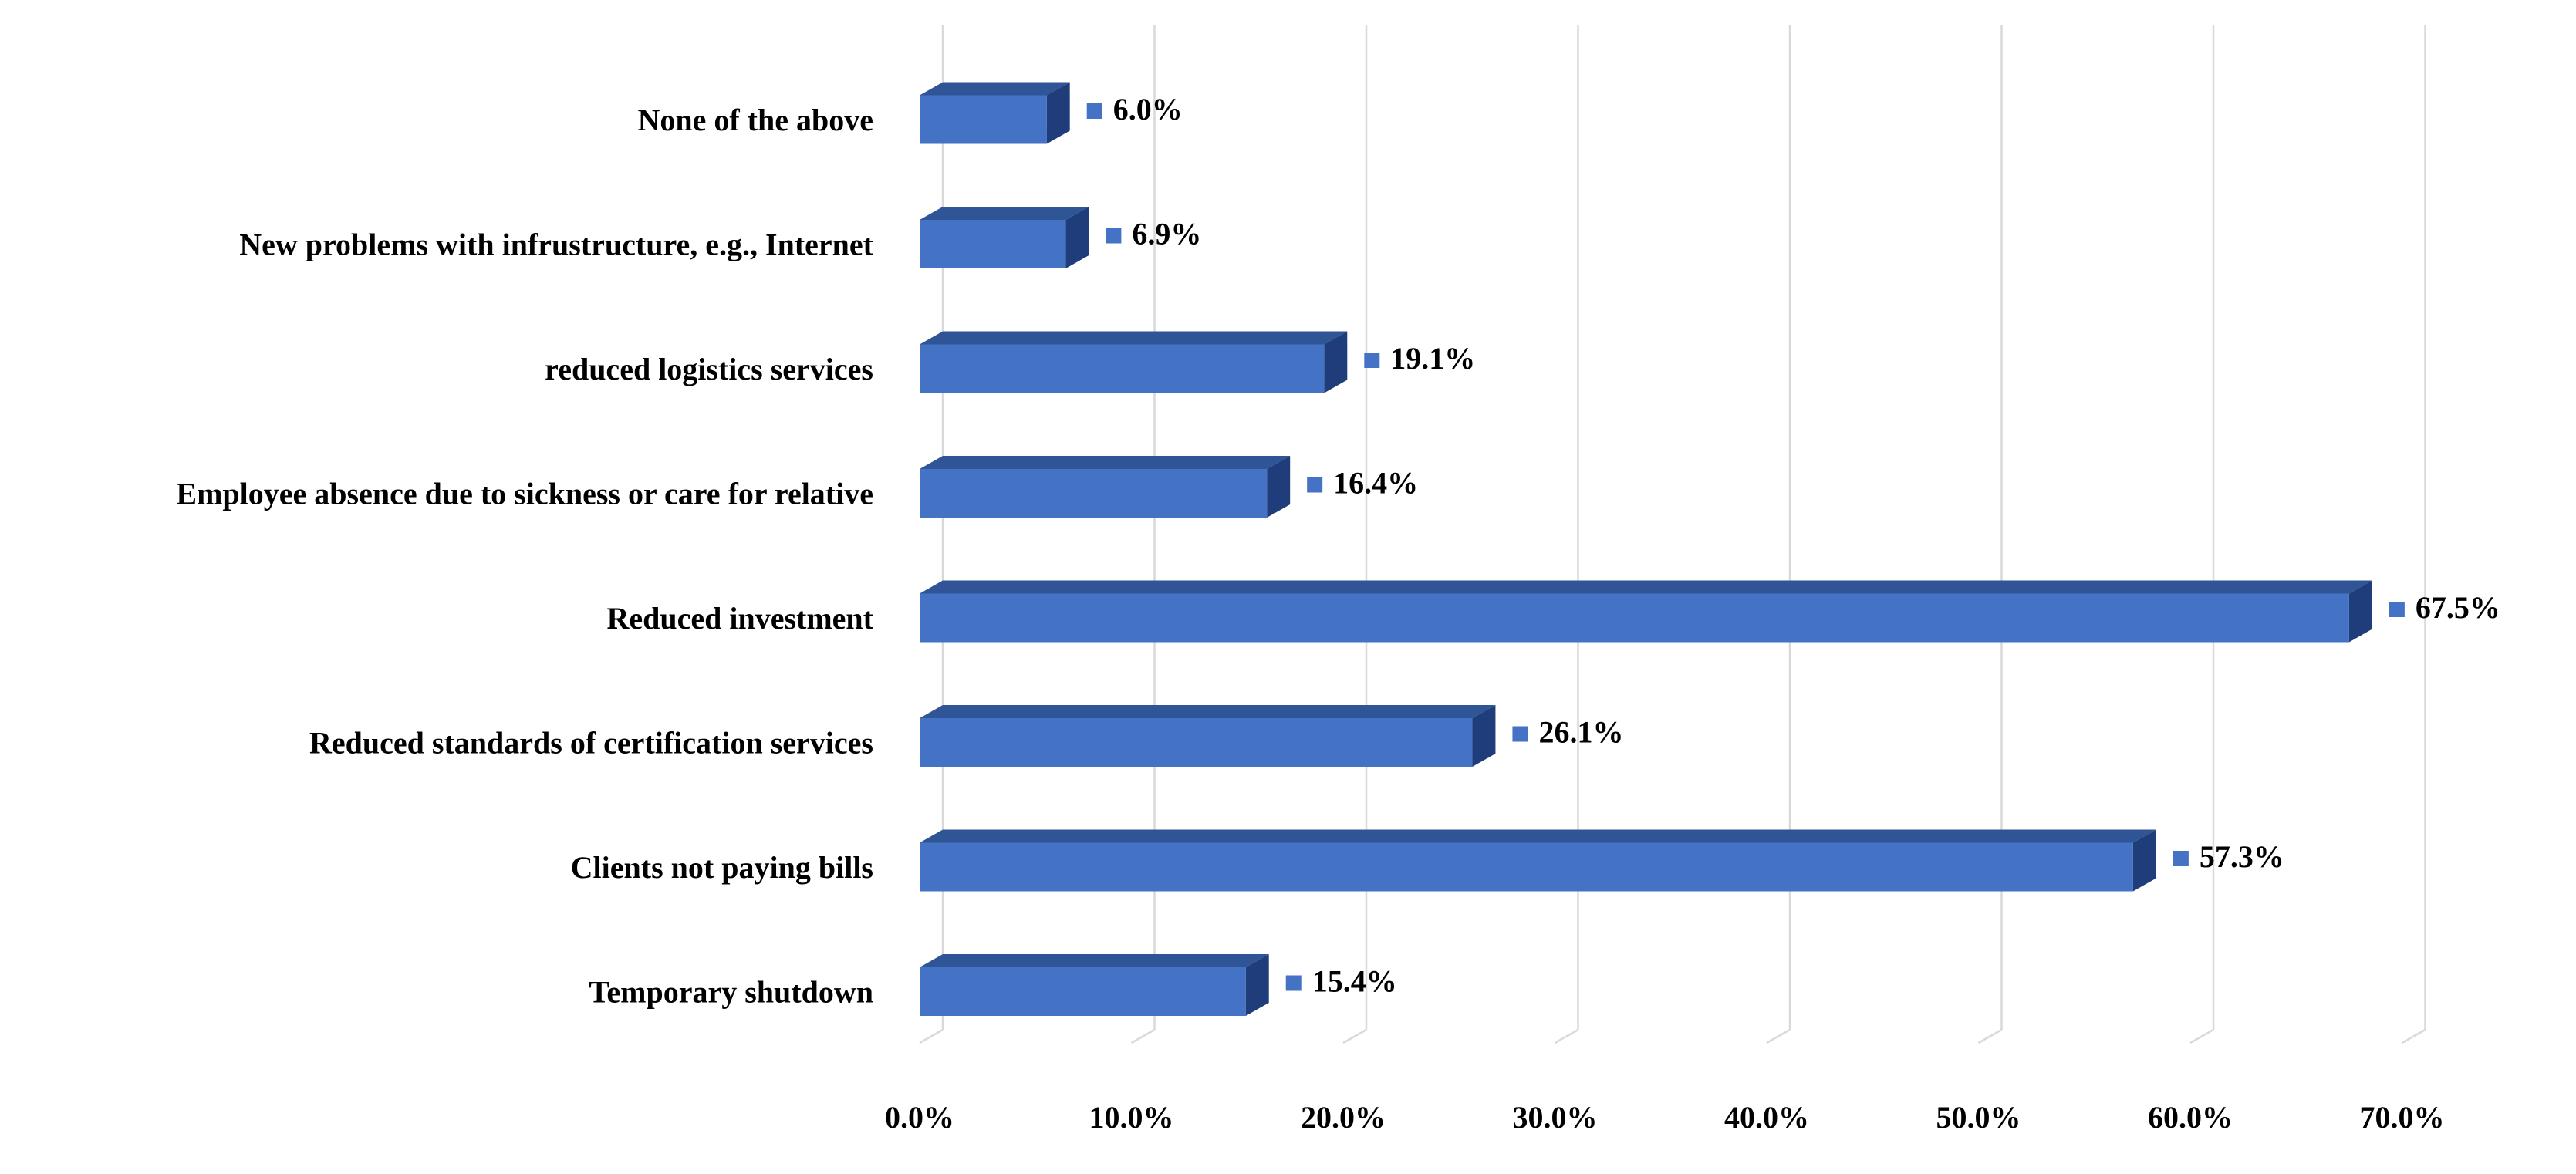 The height and width of the screenshot is (1174, 2576). I want to click on x-axis-tick-labels: 0.0% 10.0% 20.0% 30.0% 40.0% 50.0% 60.0% 70.0%, so click(1665, 1117).